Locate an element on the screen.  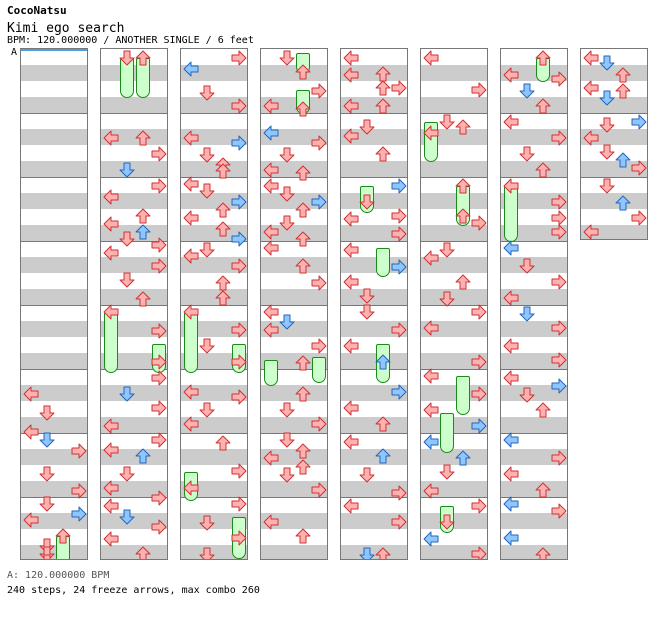
author-name: CocoNatsu is located at coordinates (37, 10).